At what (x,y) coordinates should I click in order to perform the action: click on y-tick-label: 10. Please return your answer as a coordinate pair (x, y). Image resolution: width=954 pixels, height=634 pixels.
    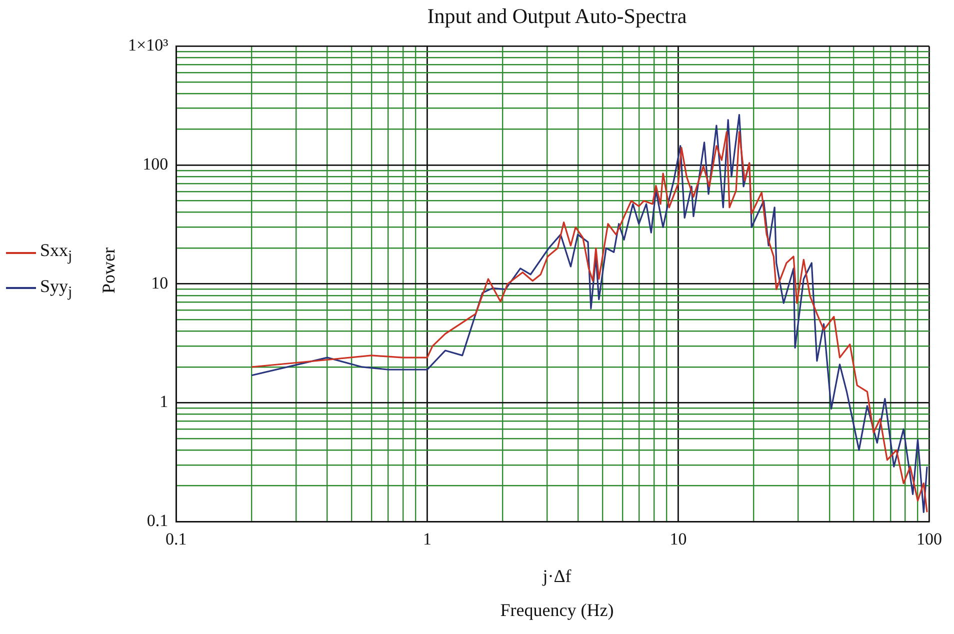
    Looking at the image, I should click on (159, 282).